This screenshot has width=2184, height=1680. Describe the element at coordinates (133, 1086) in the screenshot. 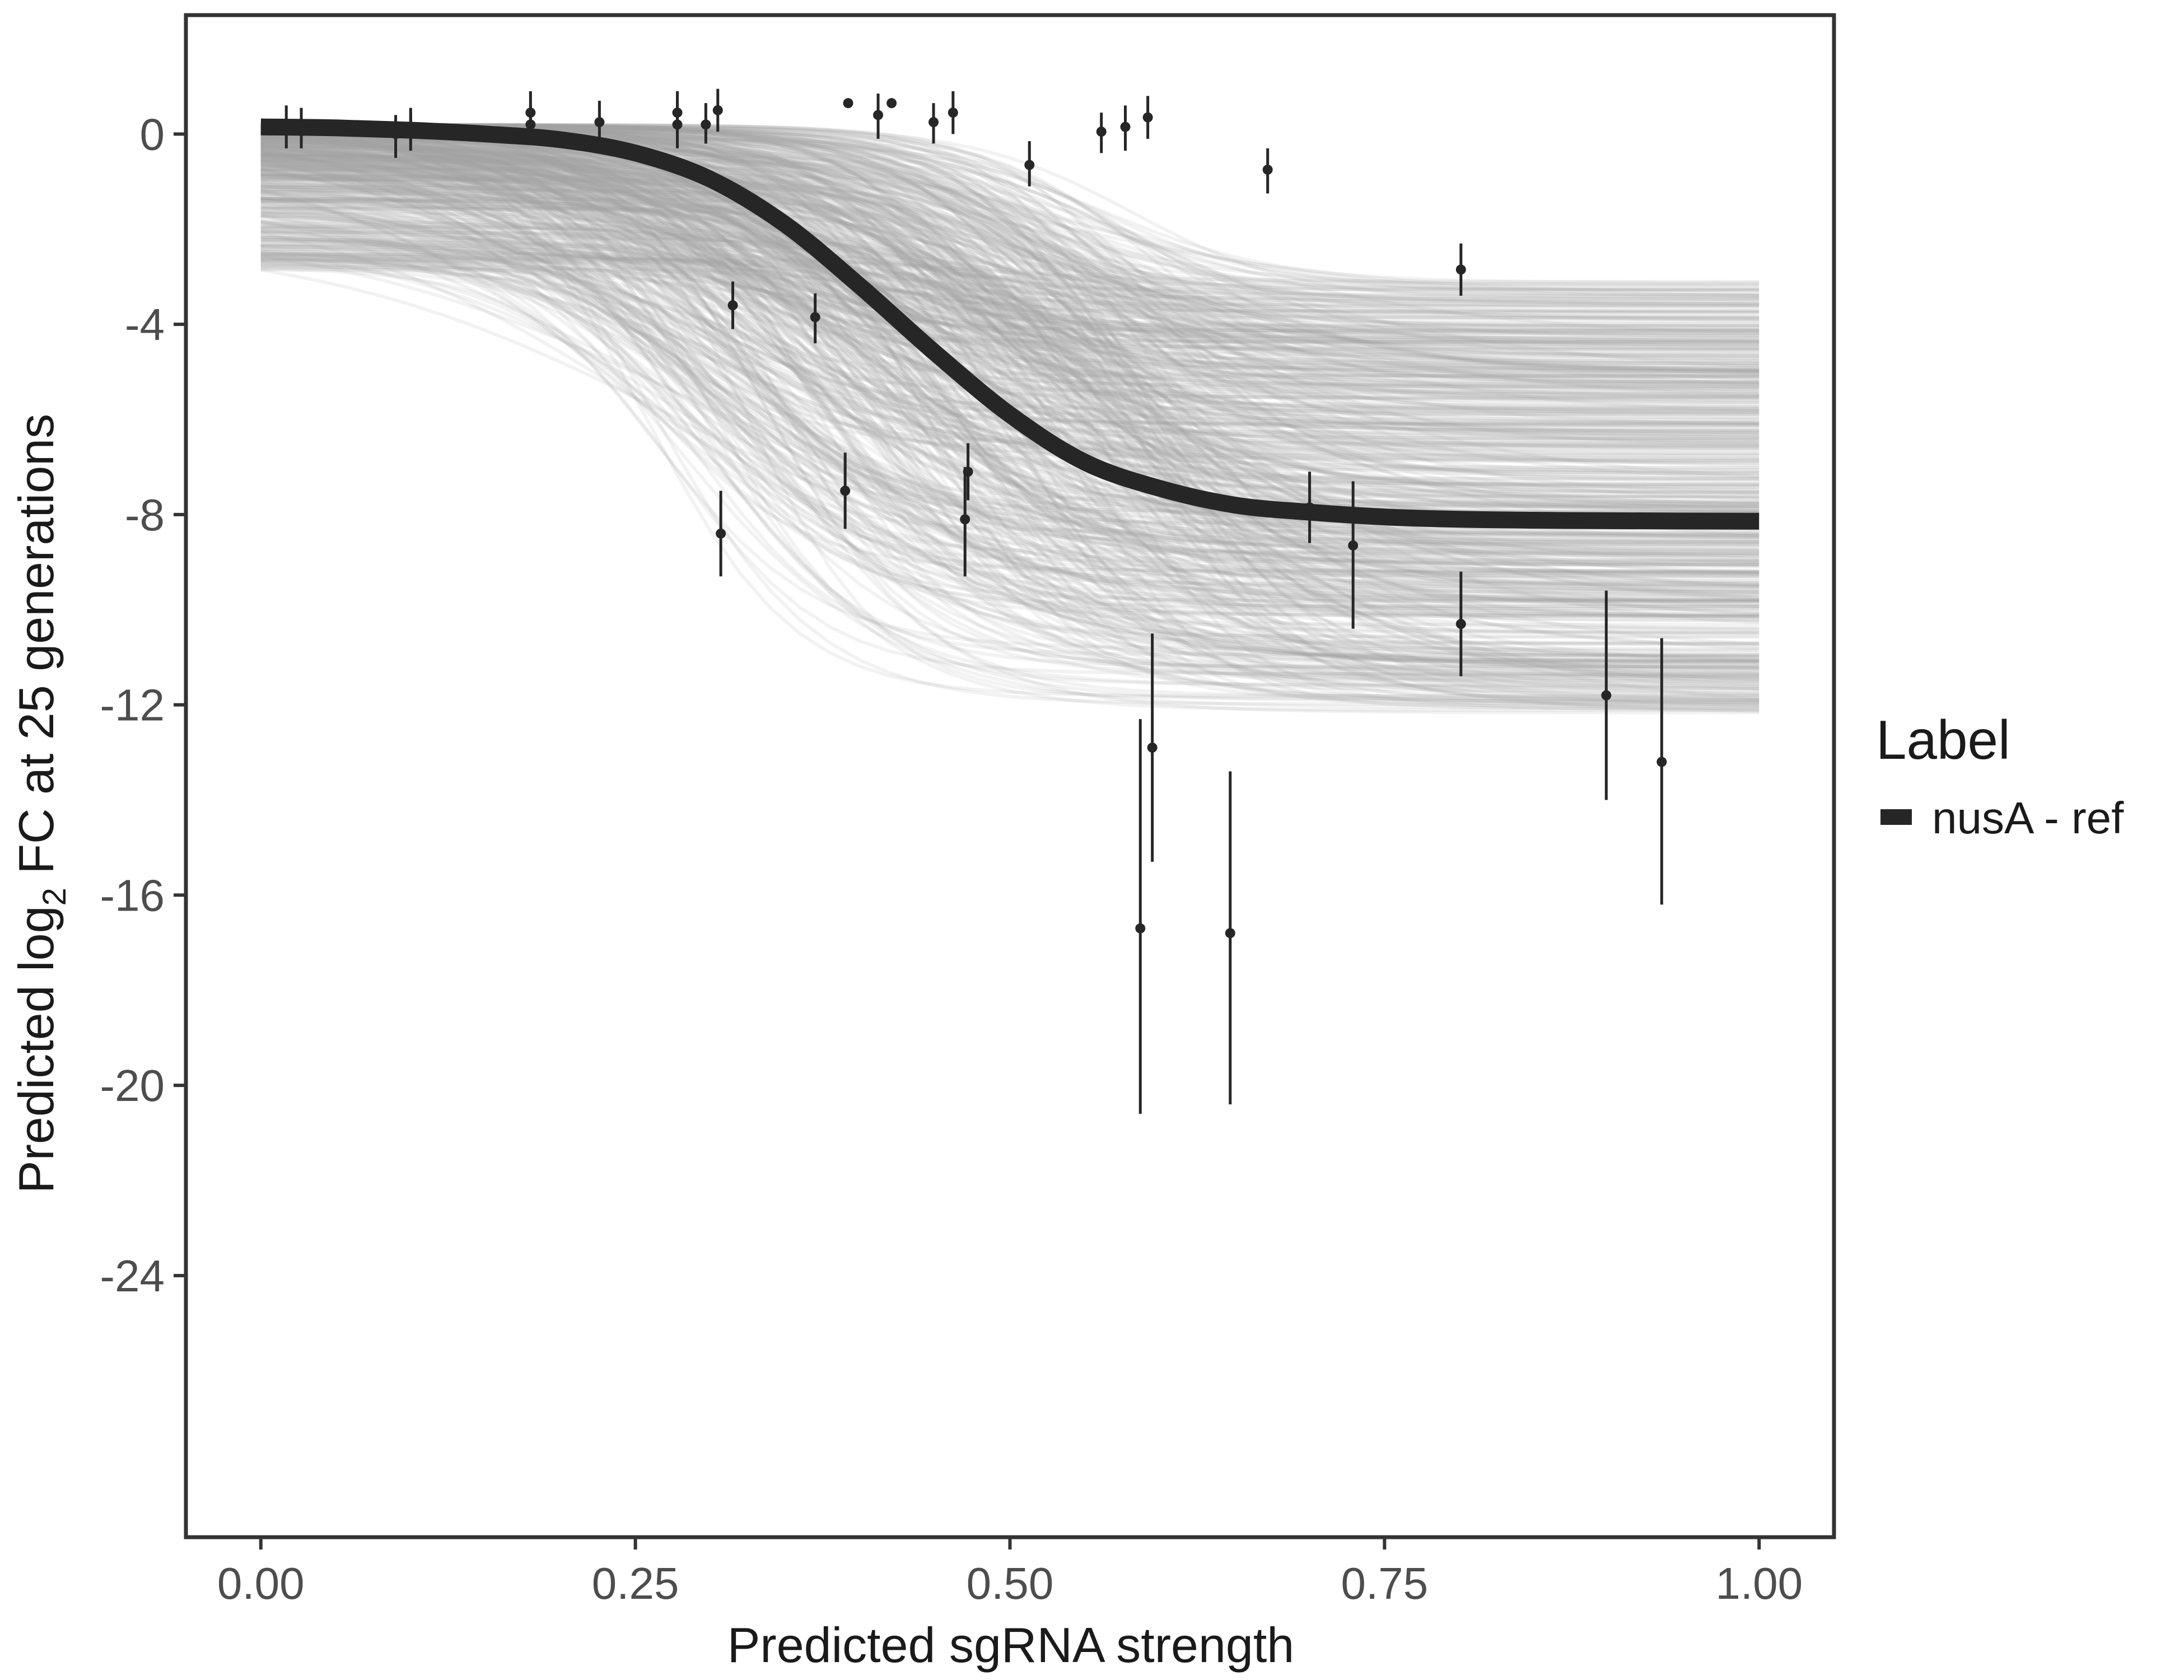

I see `y-tick-label: -20` at that location.